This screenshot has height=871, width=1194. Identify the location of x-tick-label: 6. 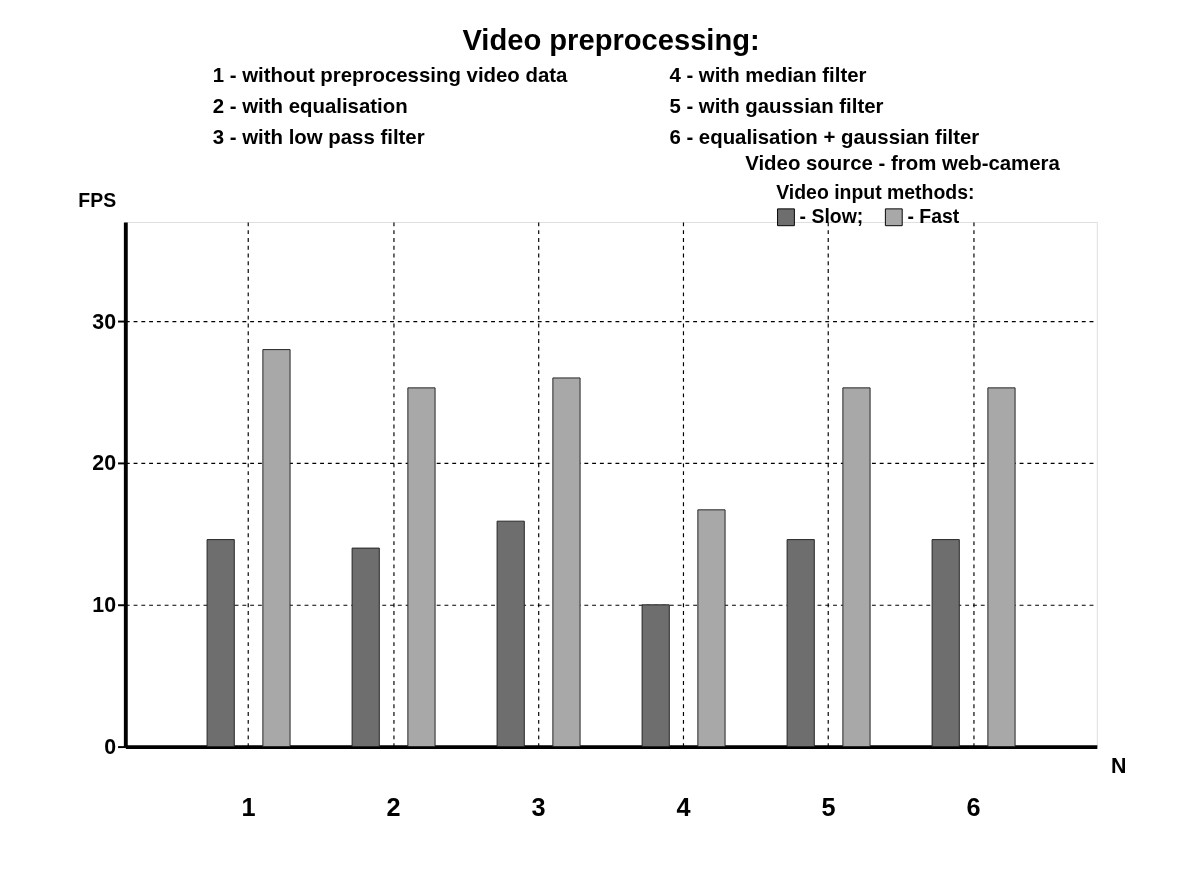
(973, 807).